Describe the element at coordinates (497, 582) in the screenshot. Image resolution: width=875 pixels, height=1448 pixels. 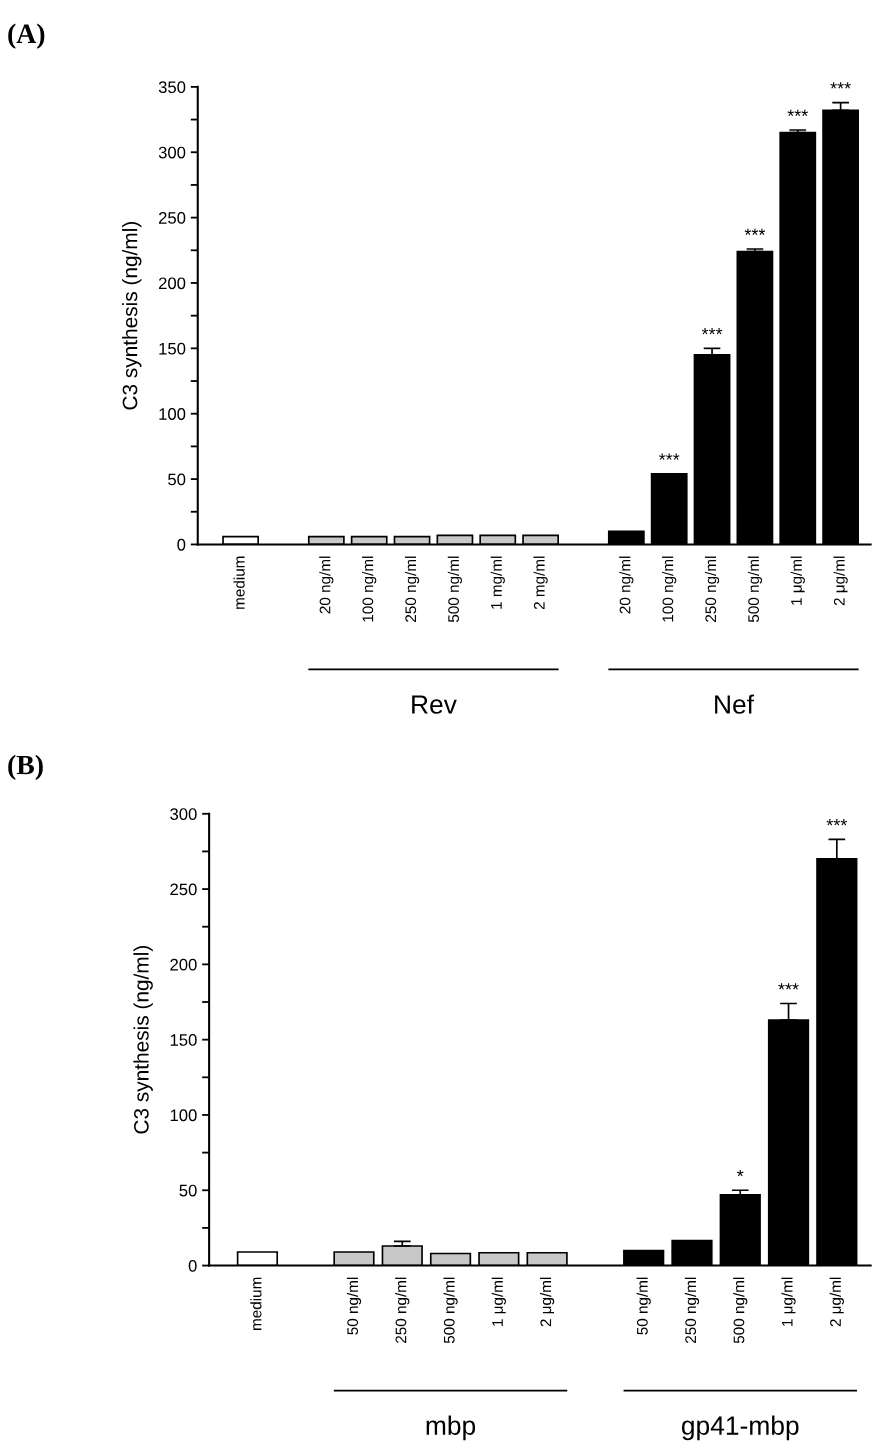
I see `x-tick-label: 1 mg/ml` at that location.